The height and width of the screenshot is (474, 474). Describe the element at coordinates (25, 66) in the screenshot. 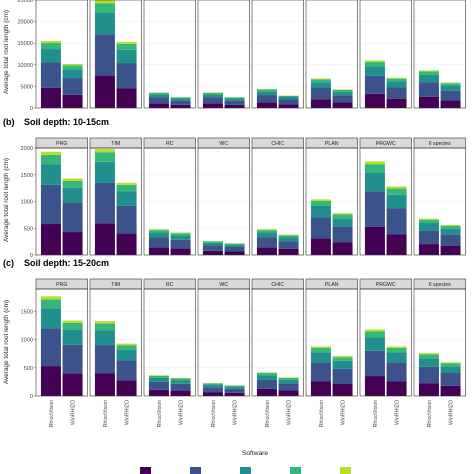

I see `y-tick-label: 10000` at that location.